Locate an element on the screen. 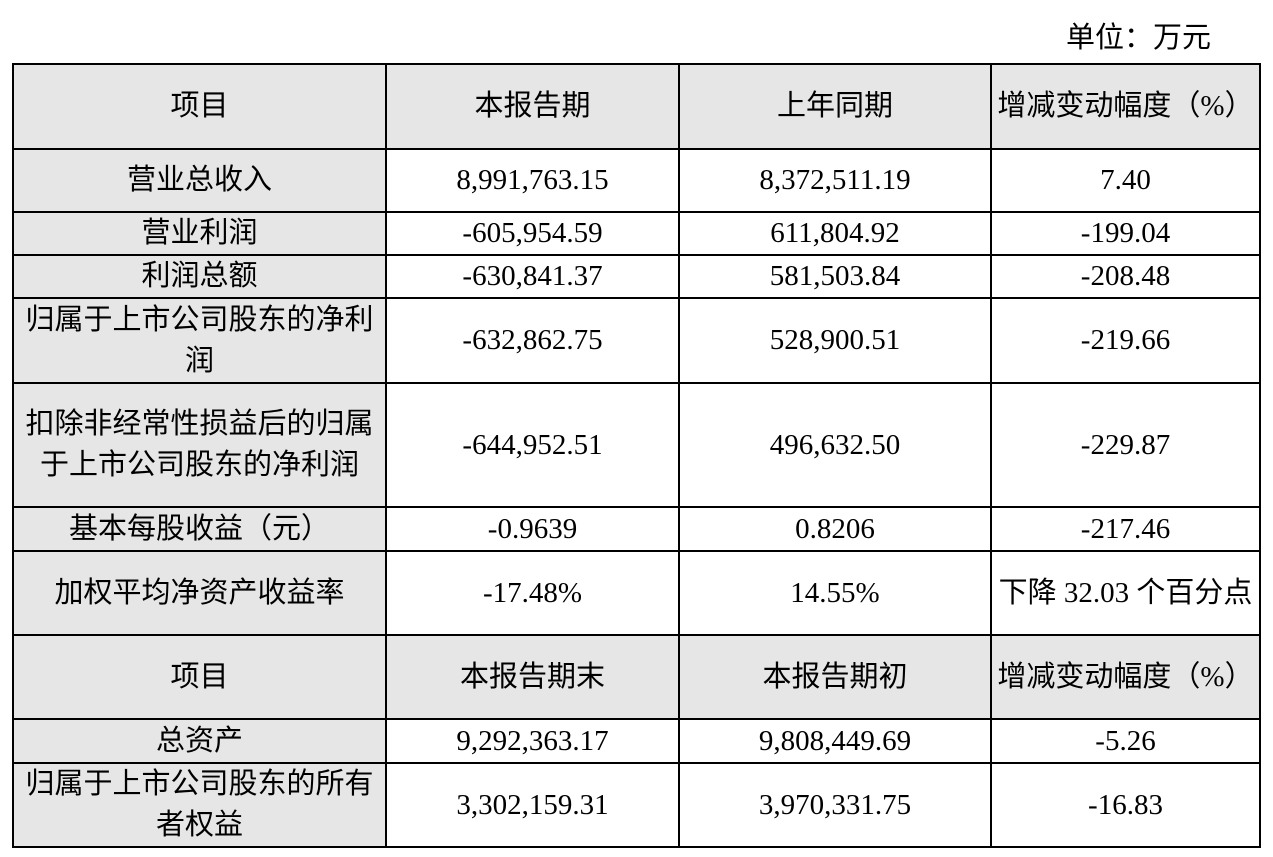  current-period-cell: -644,952.51 is located at coordinates (532, 445).